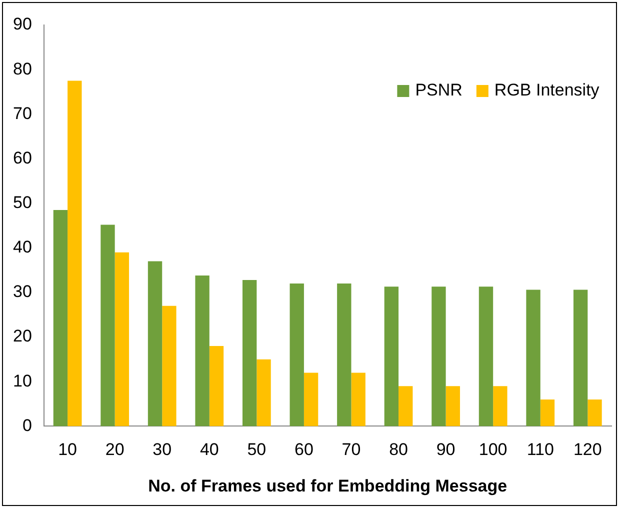 The image size is (621, 510). Describe the element at coordinates (22, 158) in the screenshot. I see `y-tick-label: 60` at that location.